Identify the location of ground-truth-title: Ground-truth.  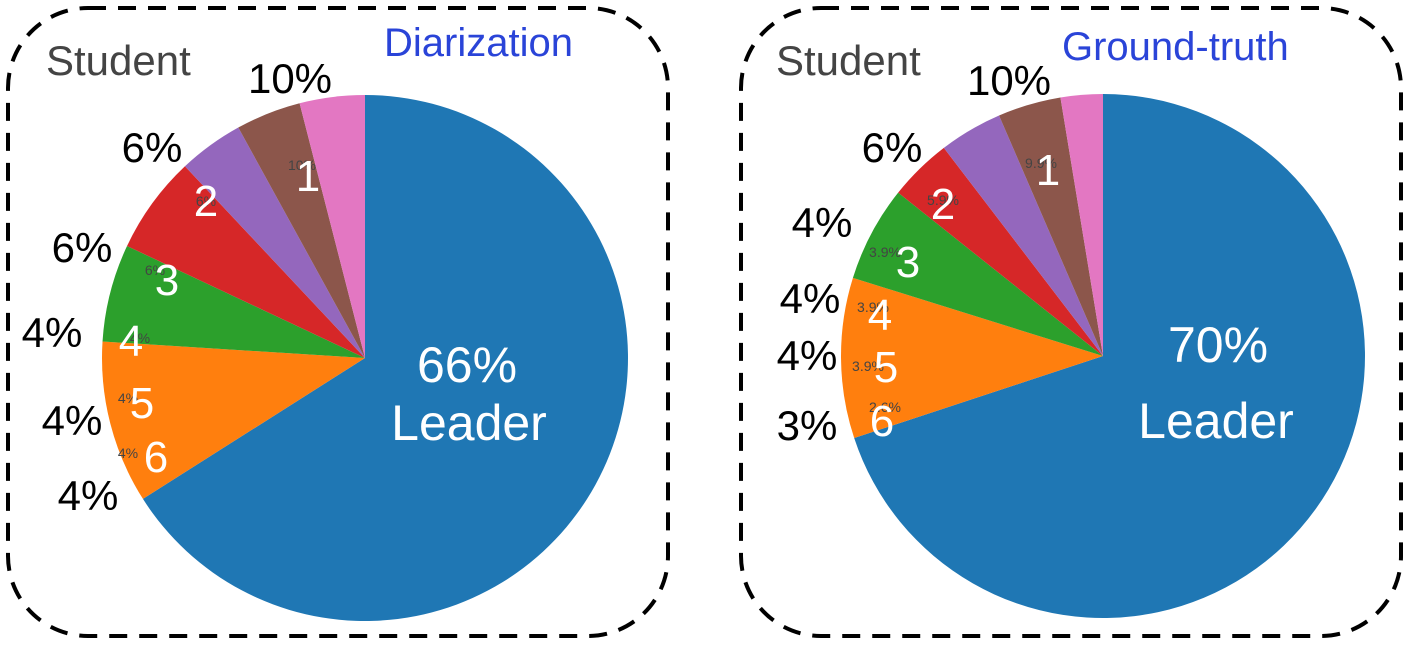
(1175, 47).